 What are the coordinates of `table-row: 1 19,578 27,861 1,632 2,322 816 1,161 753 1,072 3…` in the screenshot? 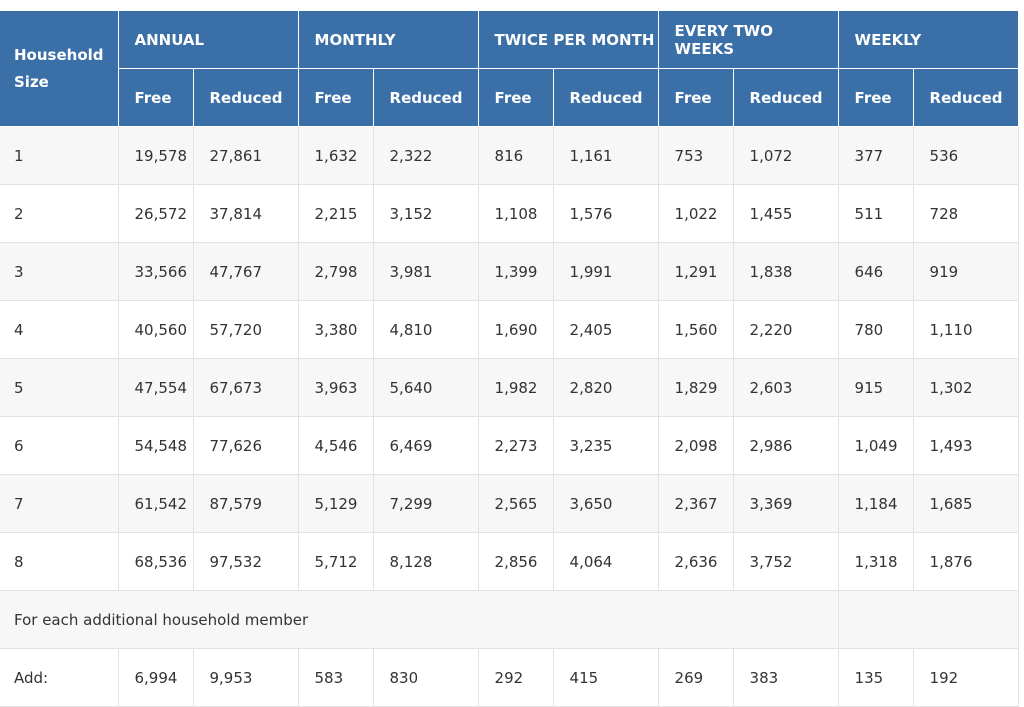 It's located at (509, 155).